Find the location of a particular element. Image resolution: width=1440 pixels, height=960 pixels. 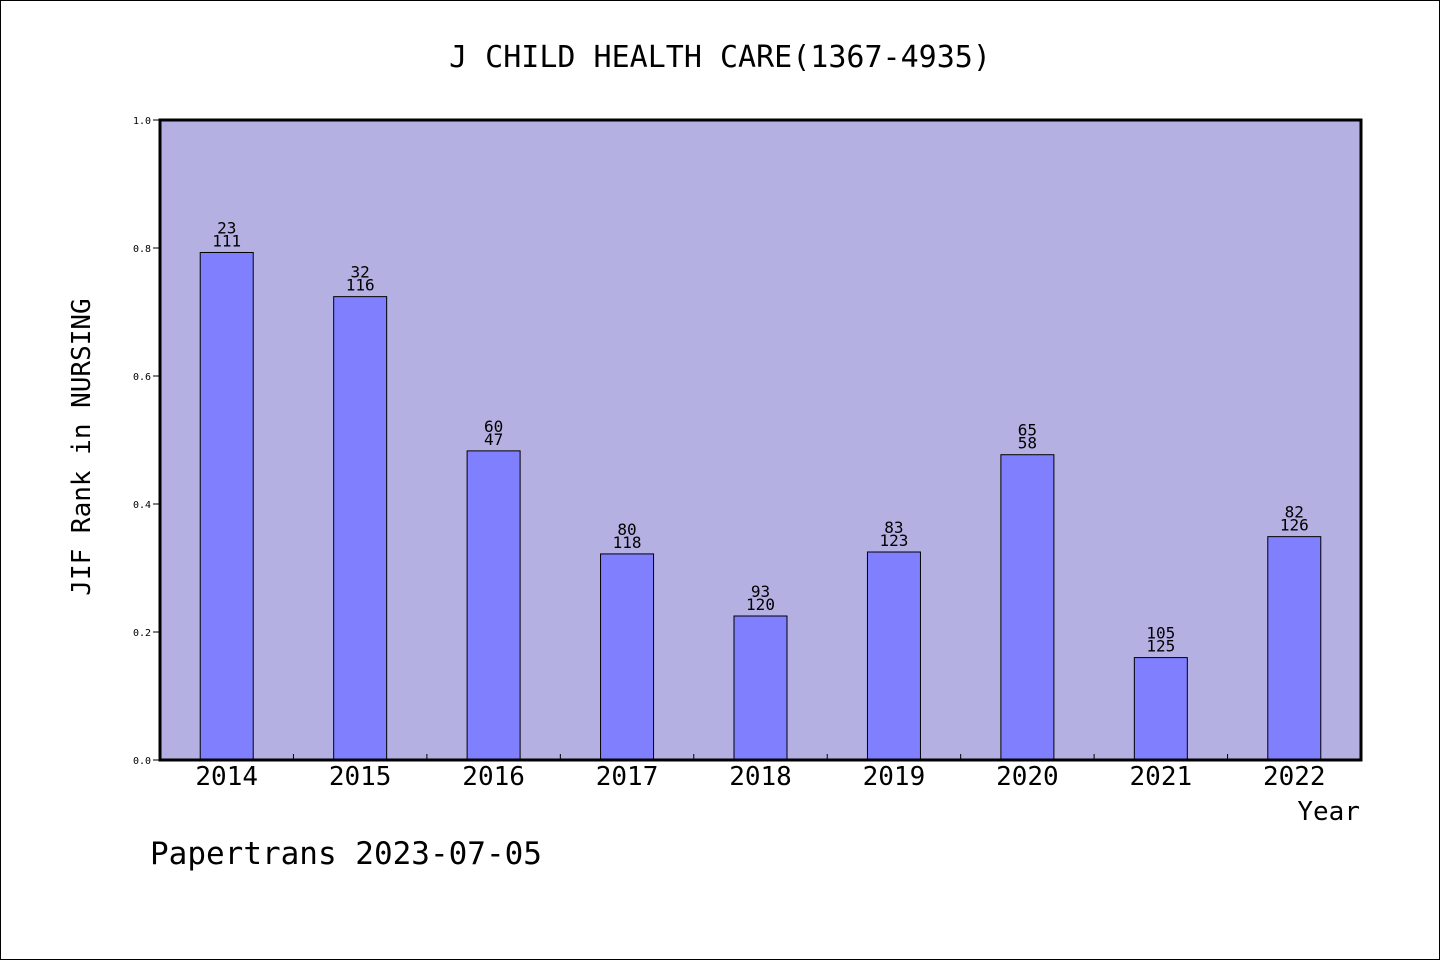

x-tick-label: 2017 is located at coordinates (627, 777).